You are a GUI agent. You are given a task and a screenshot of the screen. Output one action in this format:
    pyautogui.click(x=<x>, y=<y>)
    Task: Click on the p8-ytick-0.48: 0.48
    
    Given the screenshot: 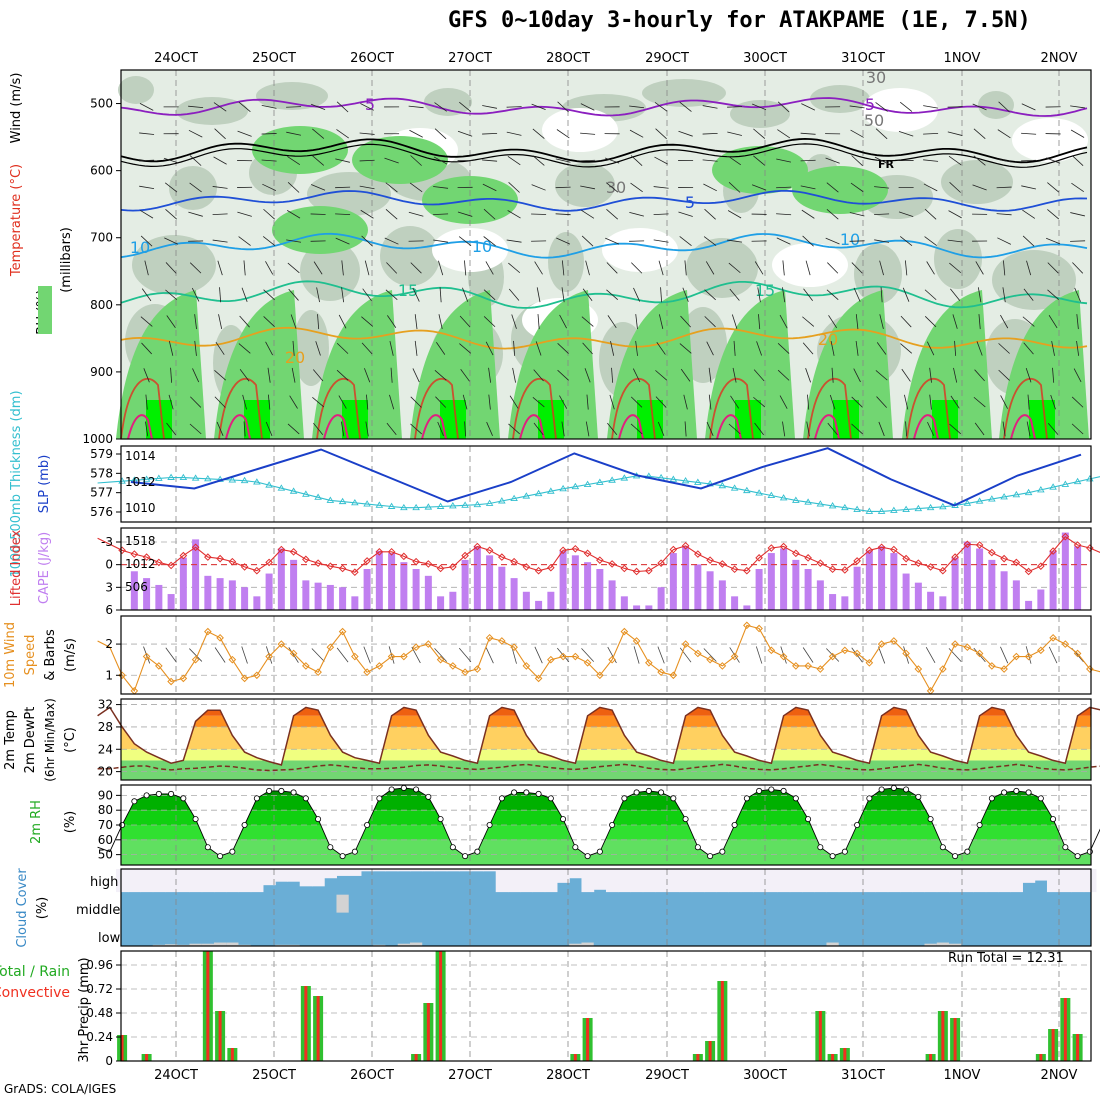 What is the action you would take?
    pyautogui.click(x=99, y=1013)
    